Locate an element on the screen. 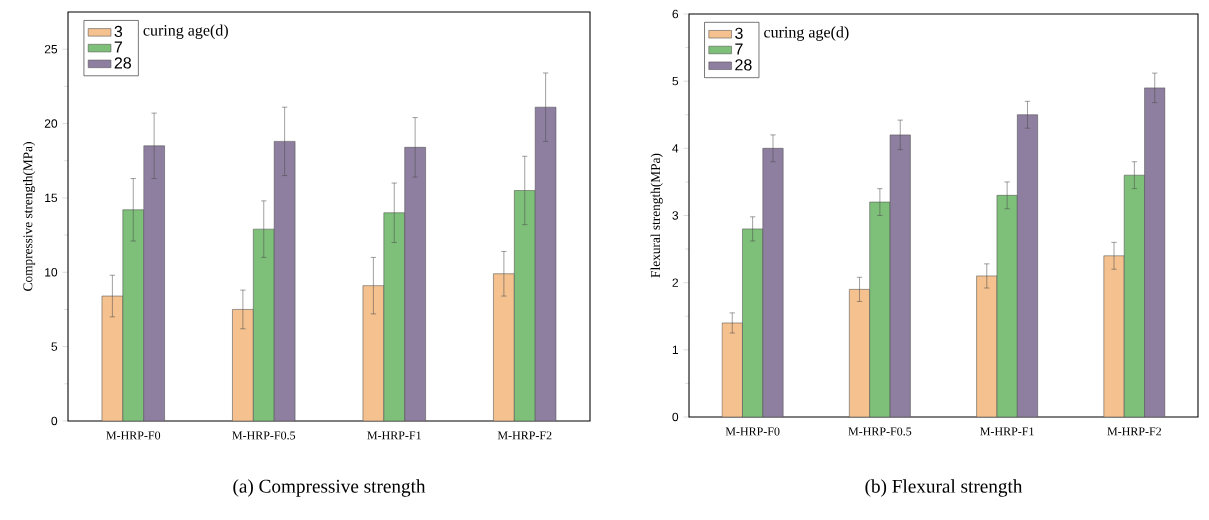 This screenshot has width=1209, height=520. y-tick-label: 3 is located at coordinates (675, 215).